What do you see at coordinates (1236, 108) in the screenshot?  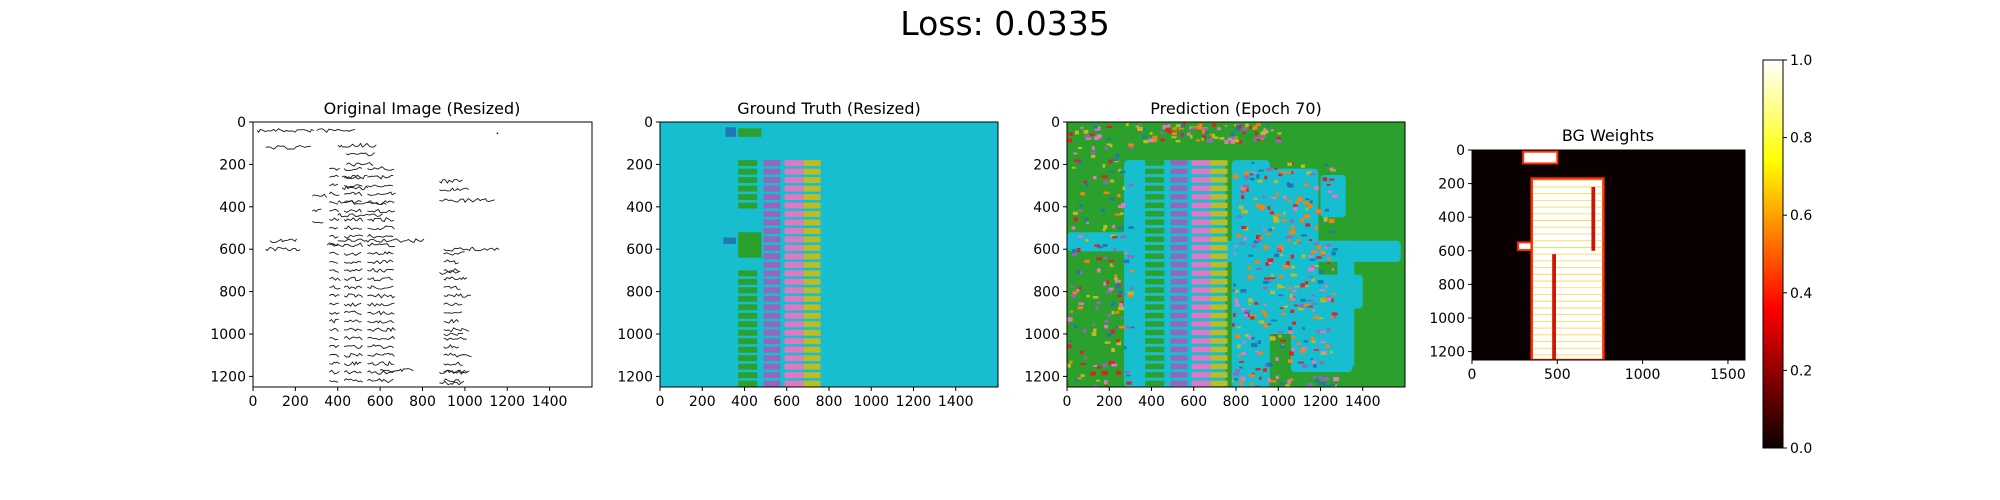 I see `panel-title-prediction: Prediction (Epoch 70)` at bounding box center [1236, 108].